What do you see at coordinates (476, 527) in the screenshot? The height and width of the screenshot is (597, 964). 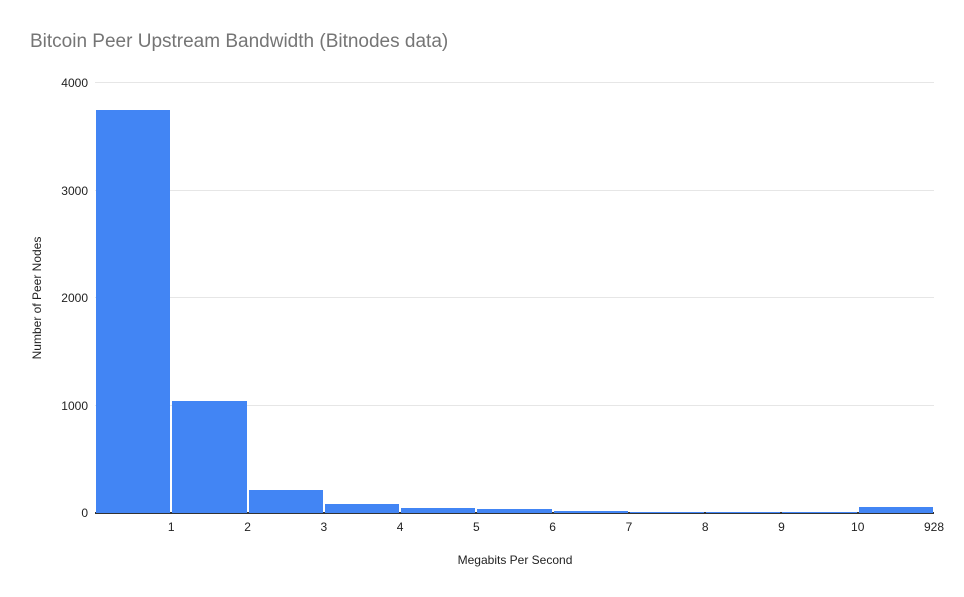 I see `x-tick-label: 5` at bounding box center [476, 527].